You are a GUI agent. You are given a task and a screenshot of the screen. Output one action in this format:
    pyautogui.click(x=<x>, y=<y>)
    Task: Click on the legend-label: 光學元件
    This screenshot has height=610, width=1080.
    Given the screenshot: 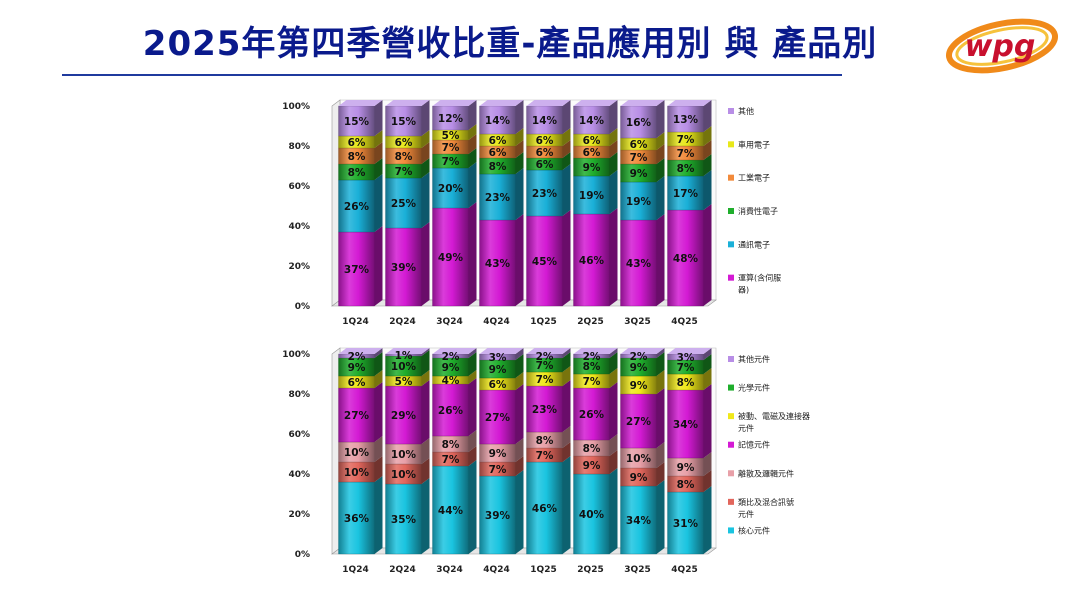 What is the action you would take?
    pyautogui.click(x=754, y=388)
    